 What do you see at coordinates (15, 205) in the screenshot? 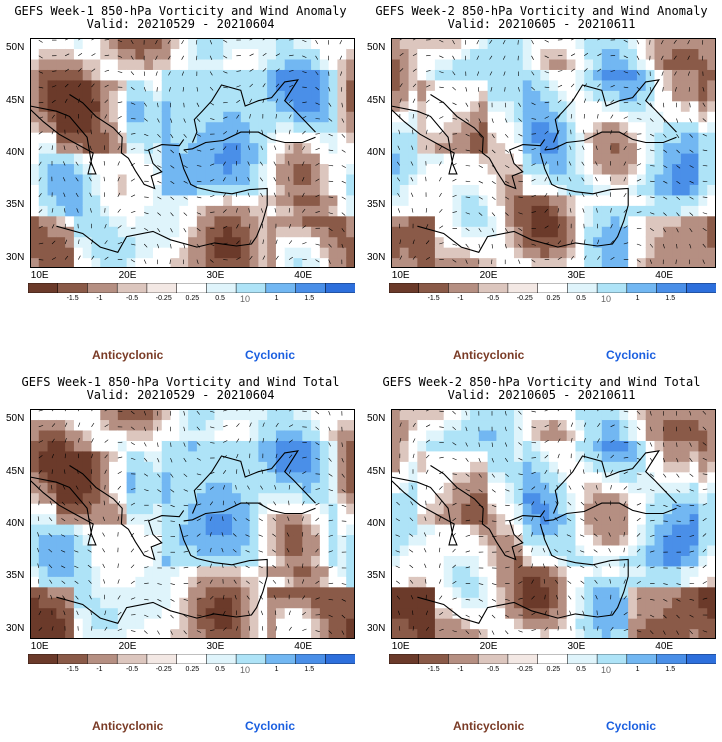
I see `lat-tick-label: 35N` at bounding box center [15, 205].